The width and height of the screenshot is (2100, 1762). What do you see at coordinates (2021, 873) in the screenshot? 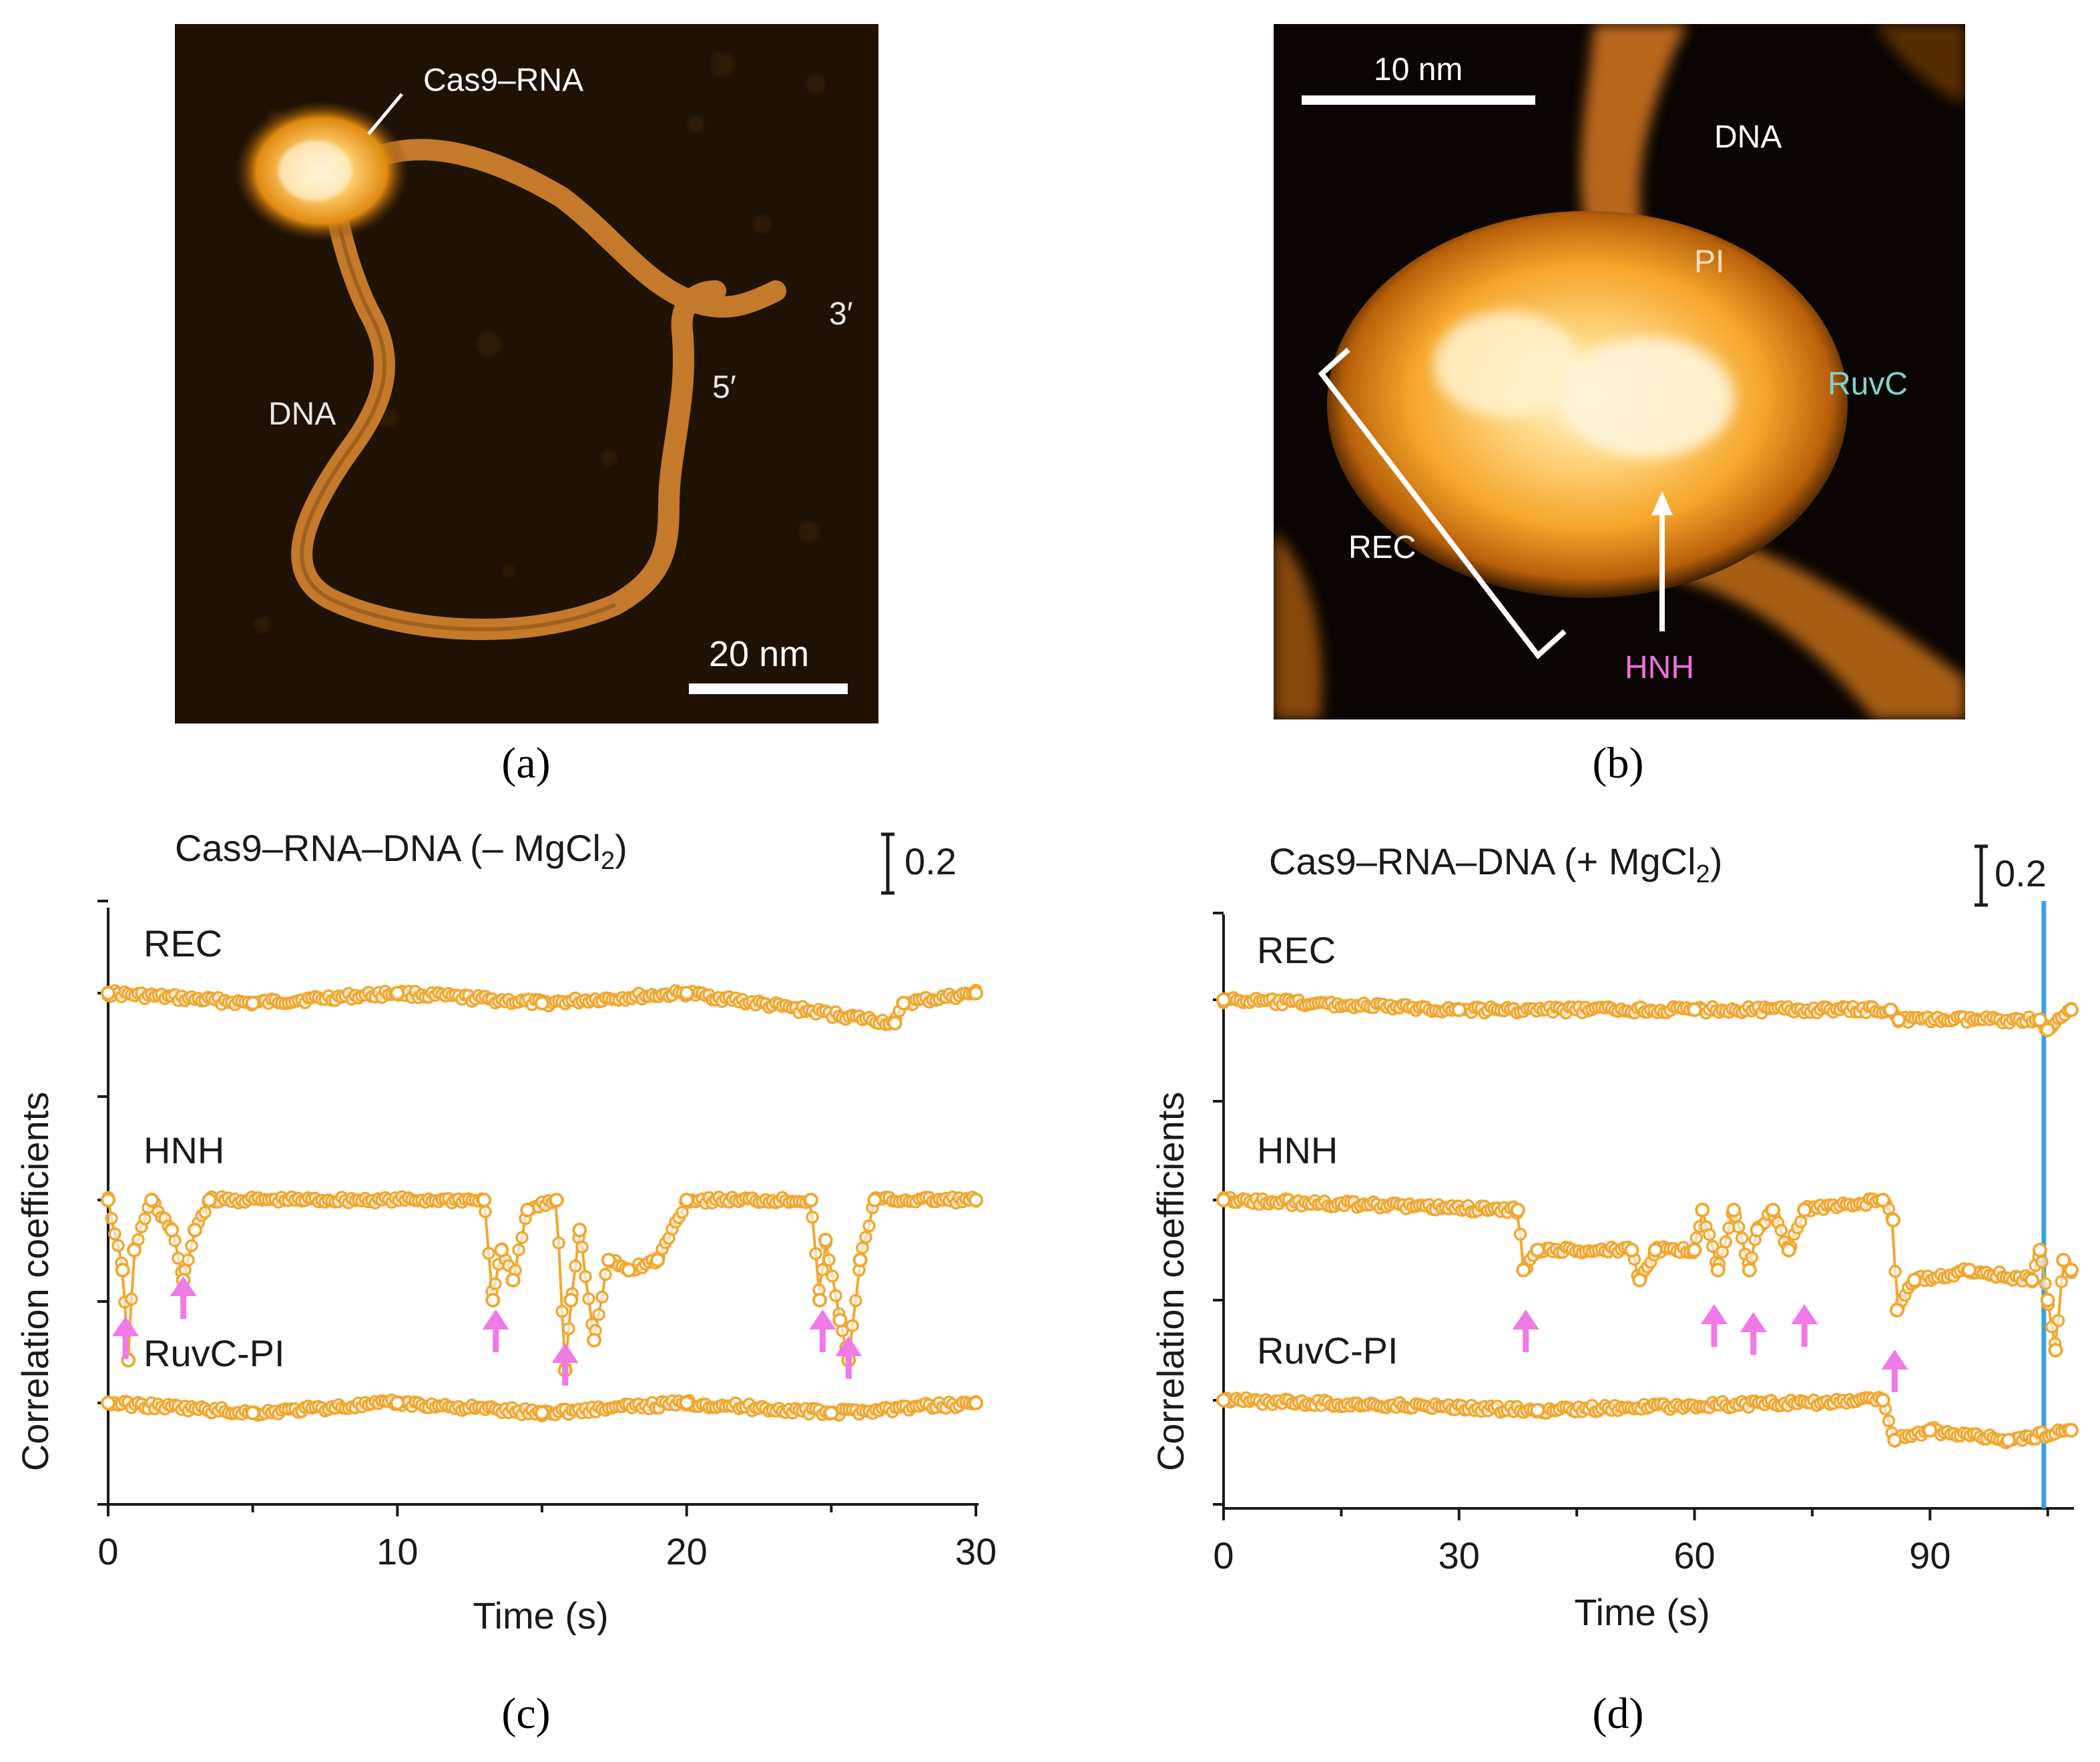
I see `chart-d-scale-label: 0.2` at bounding box center [2021, 873].